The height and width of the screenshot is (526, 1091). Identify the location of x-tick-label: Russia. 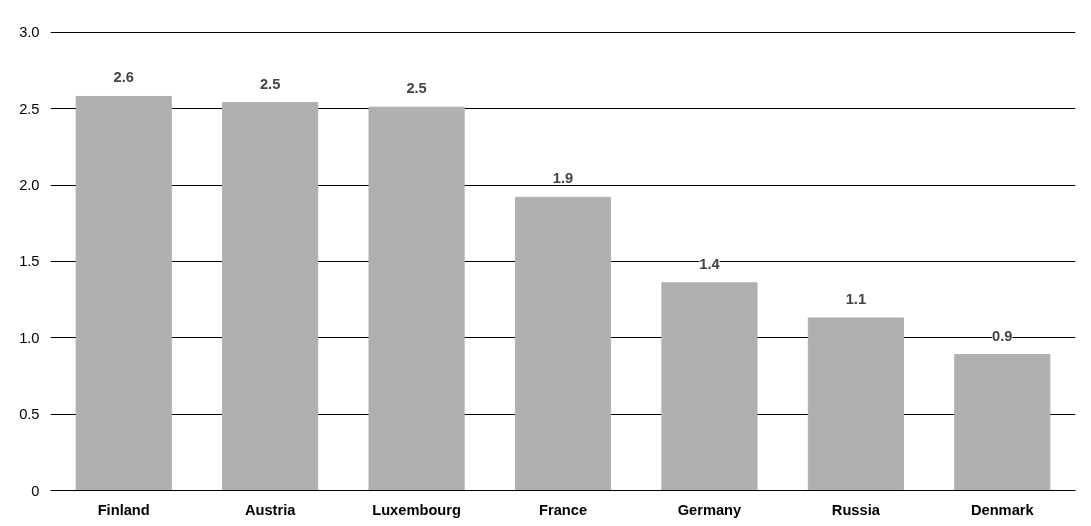
(856, 509).